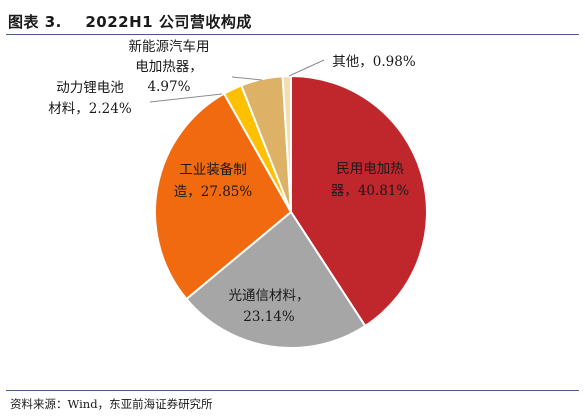  I want to click on figure-title: 图表 3. 2022H1 公司营收构成, so click(130, 22).